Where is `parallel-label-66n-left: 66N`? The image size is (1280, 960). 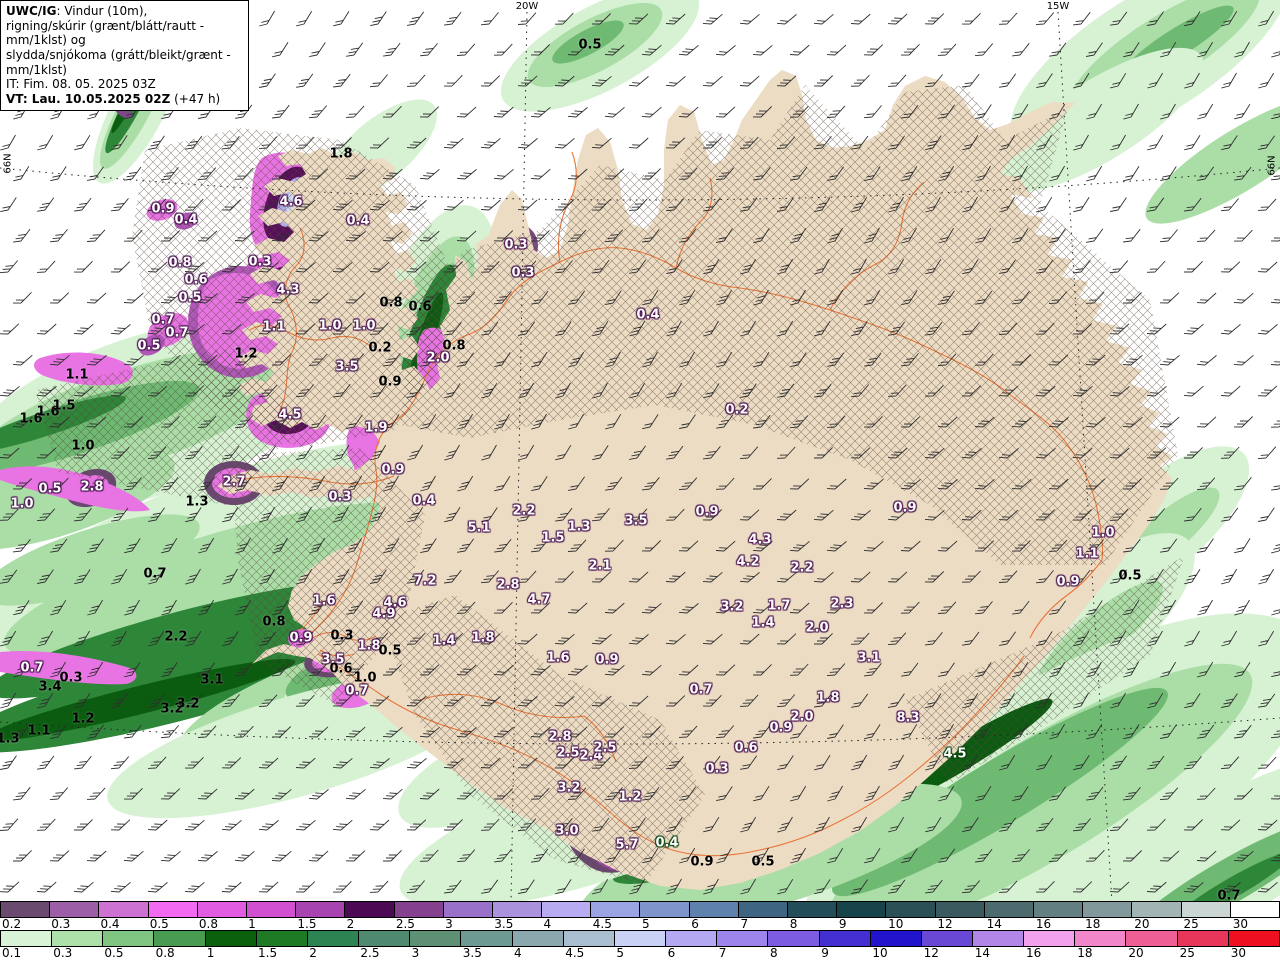 parallel-label-66n-left: 66N is located at coordinates (8, 163).